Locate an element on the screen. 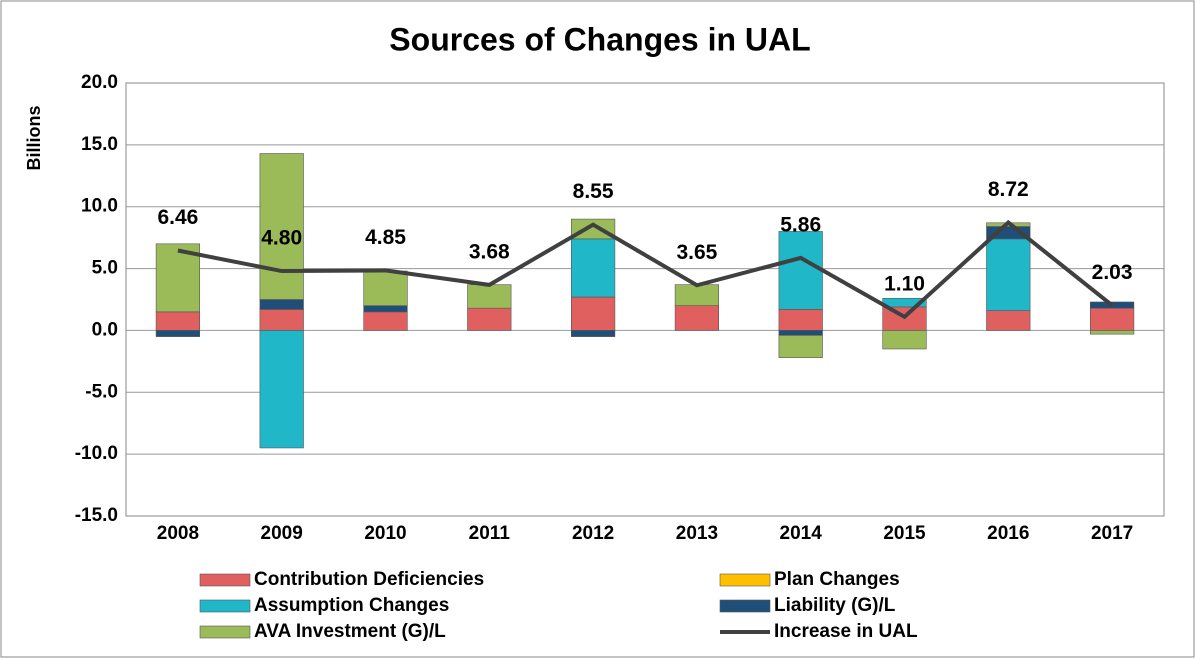 Image resolution: width=1195 pixels, height=658 pixels. data-label: 2.03 is located at coordinates (1112, 272).